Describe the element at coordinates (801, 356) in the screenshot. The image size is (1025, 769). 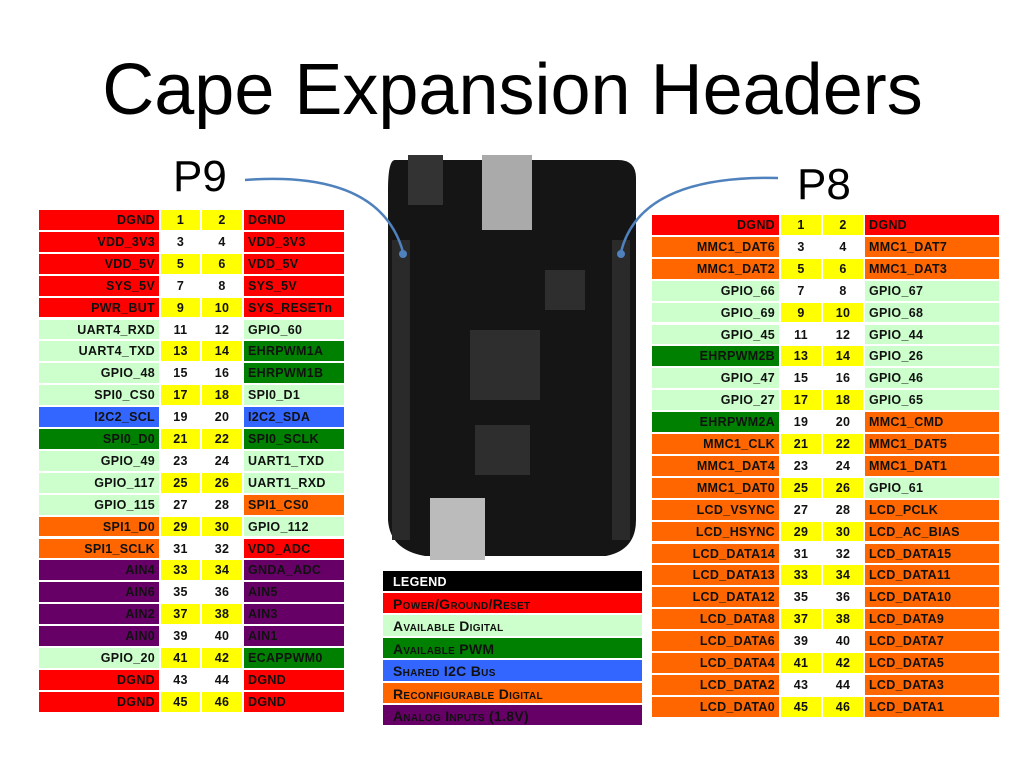
I see `pin-number: 13` at that location.